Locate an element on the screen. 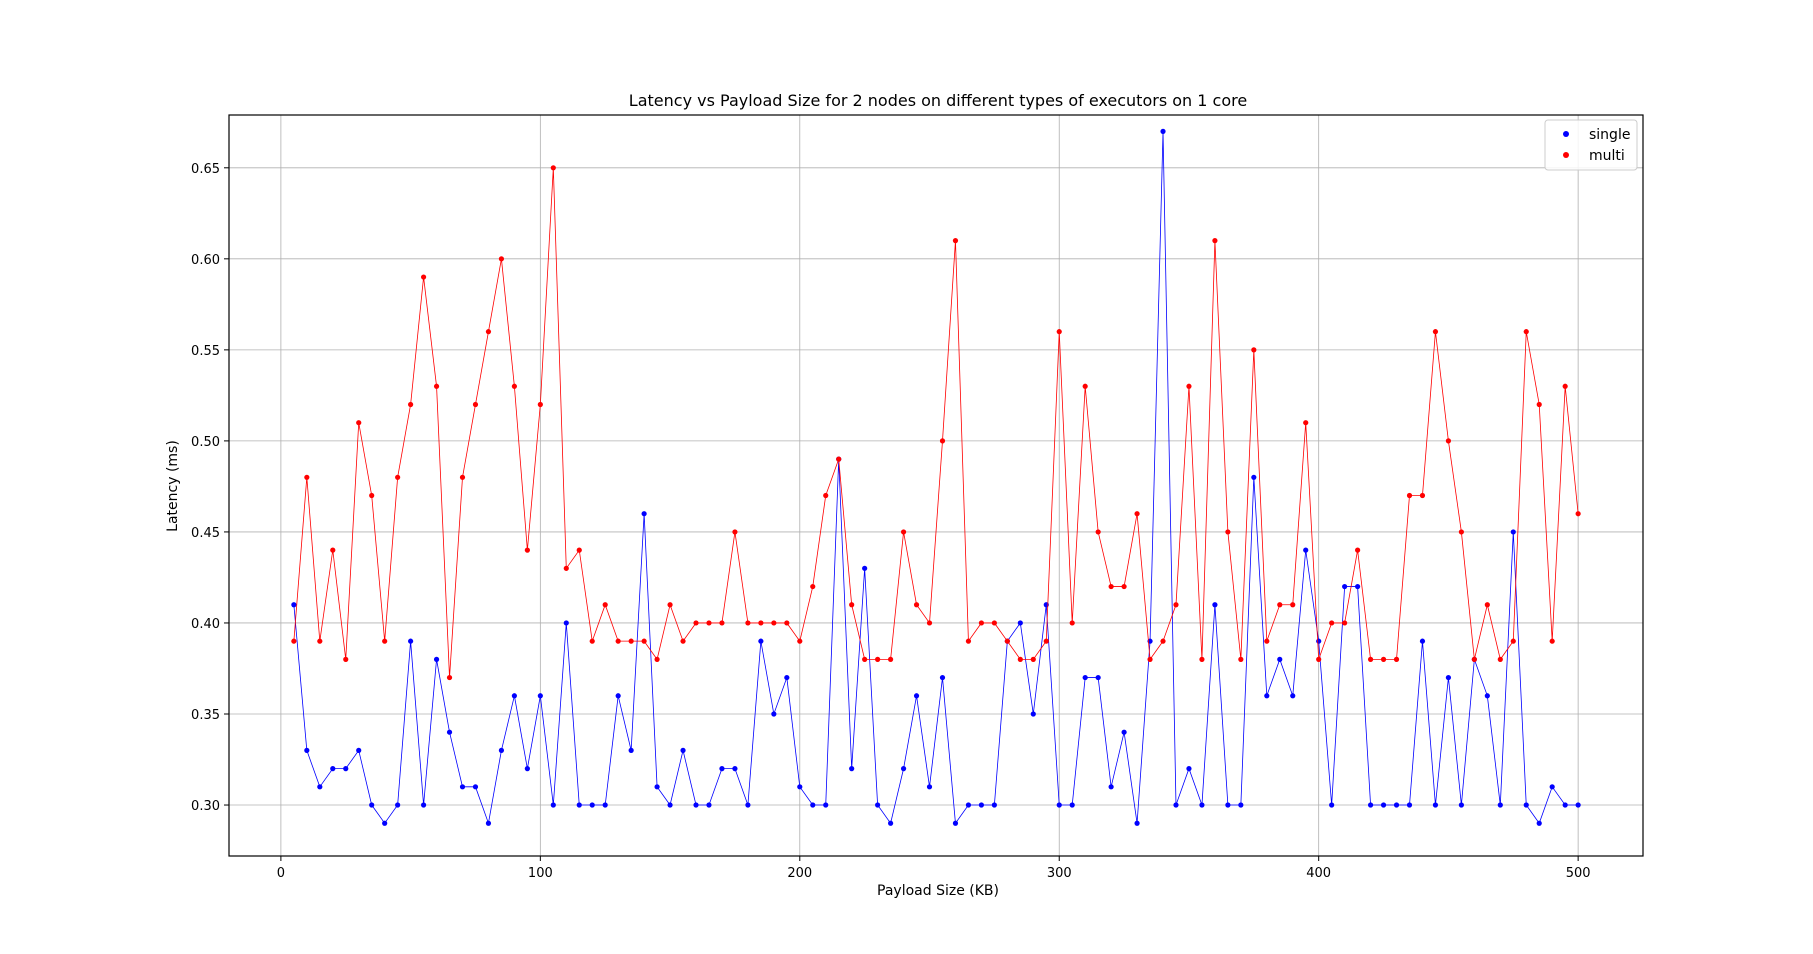 The height and width of the screenshot is (954, 1813). x-tick-label: 300 is located at coordinates (1059, 873).